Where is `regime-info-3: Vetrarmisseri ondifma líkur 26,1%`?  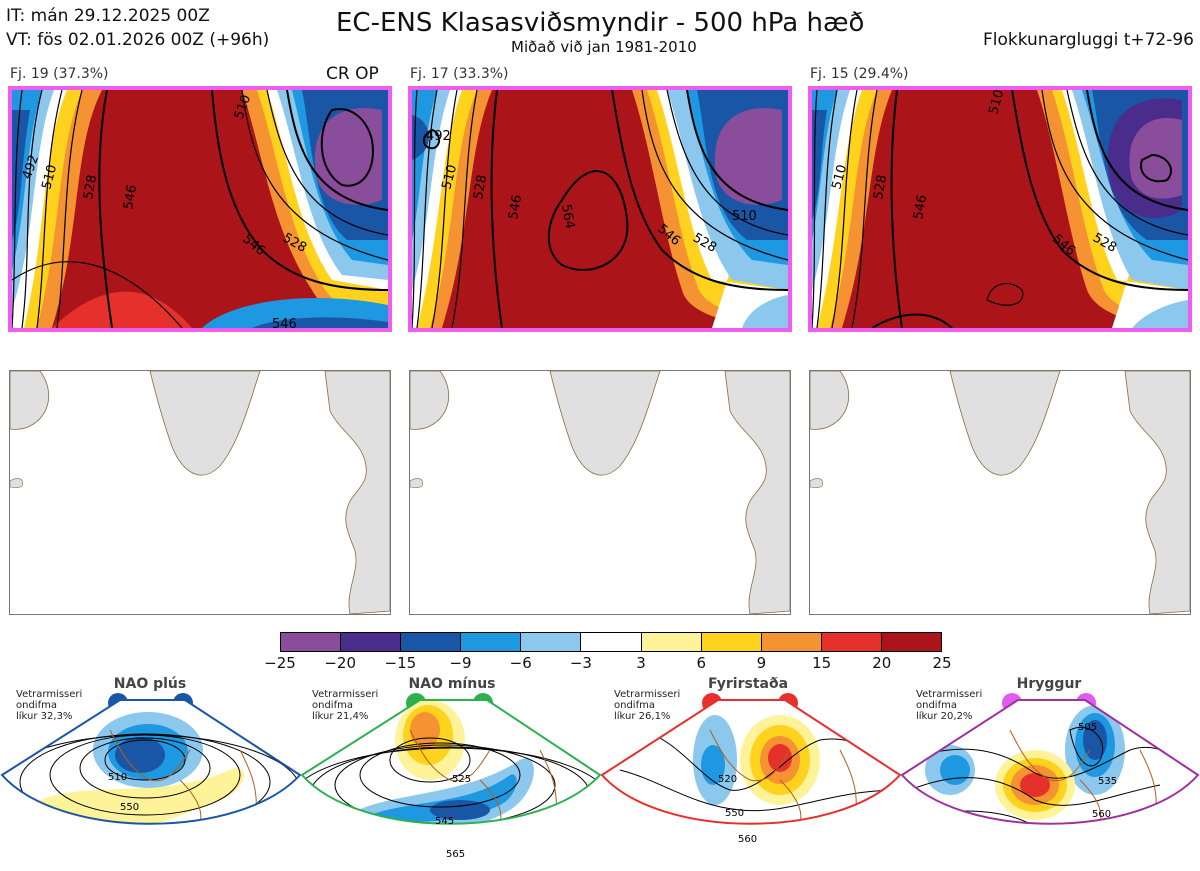
regime-info-3: Vetrarmisseri ondifma líkur 26,1% is located at coordinates (647, 705).